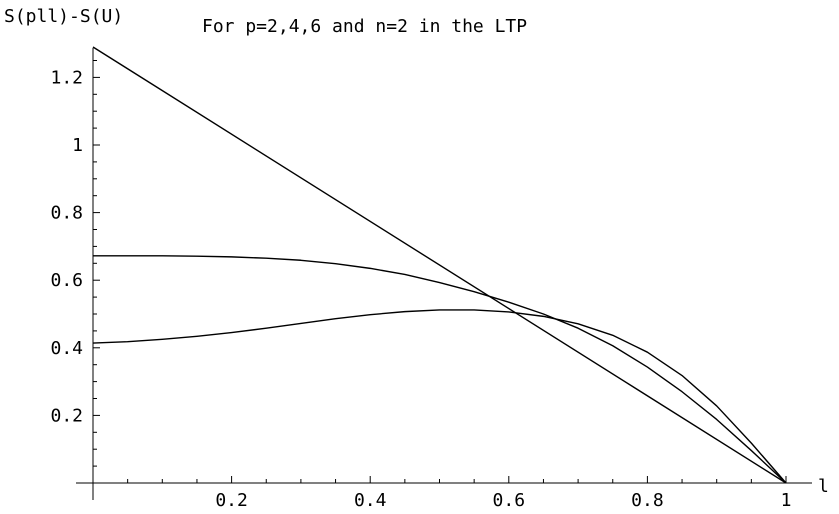  Describe the element at coordinates (364, 26) in the screenshot. I see `chart-title: For p=2,4,6 and n=2 in the LTP` at that location.